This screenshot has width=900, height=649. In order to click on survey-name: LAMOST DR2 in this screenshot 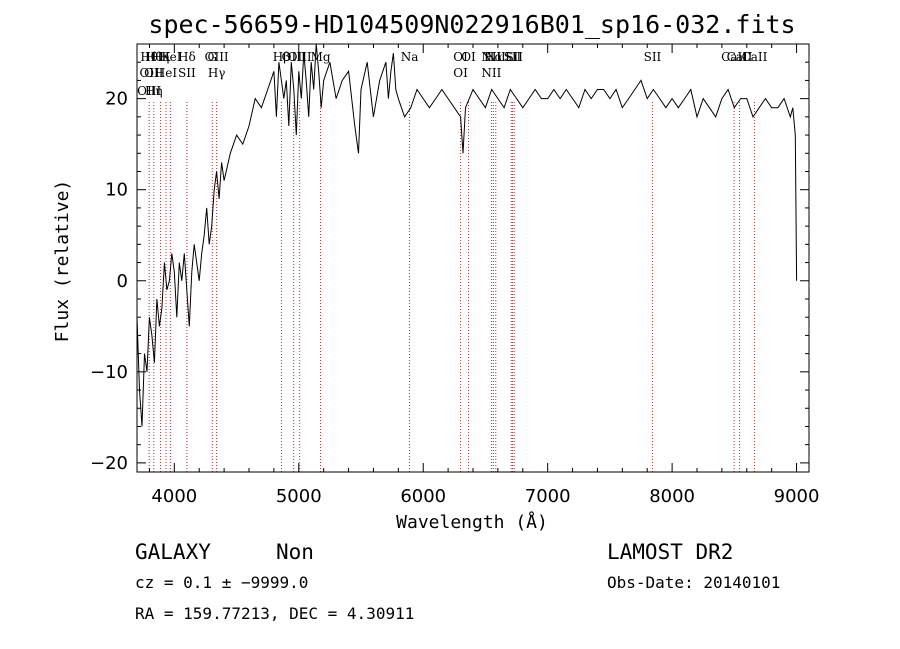, I will do `click(670, 552)`.